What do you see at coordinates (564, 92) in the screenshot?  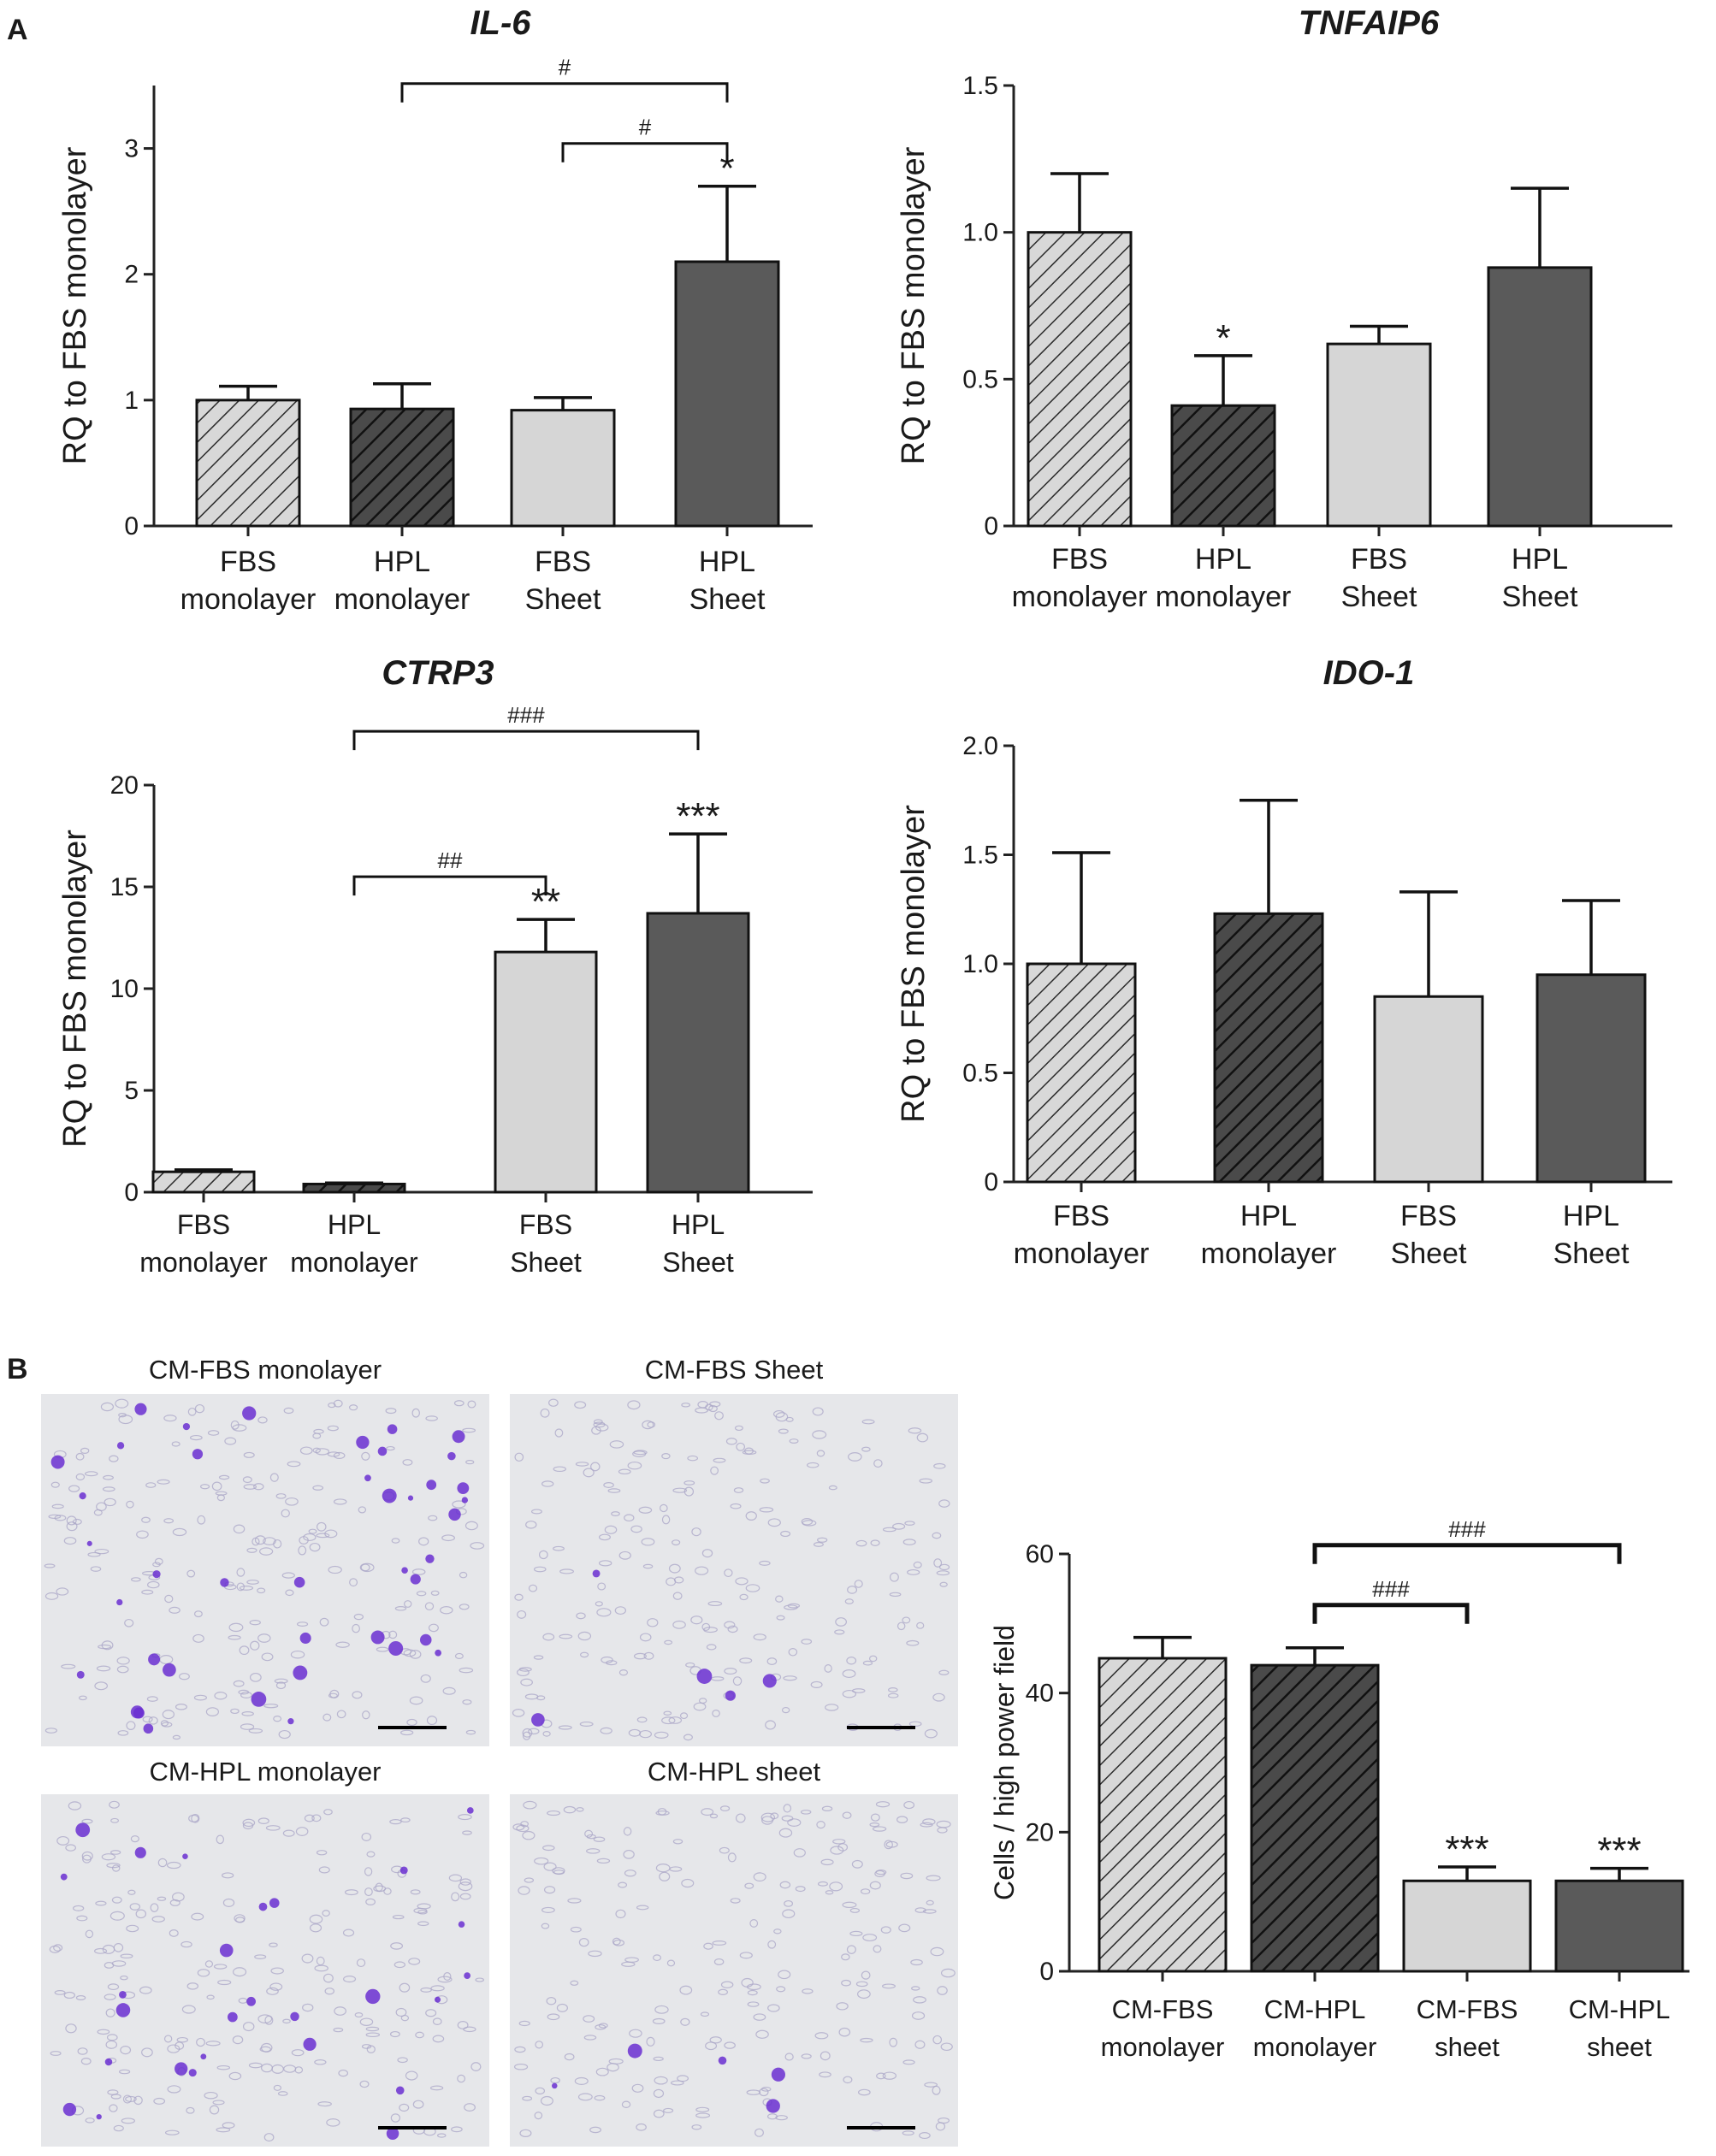 I see `comparison-bracket` at bounding box center [564, 92].